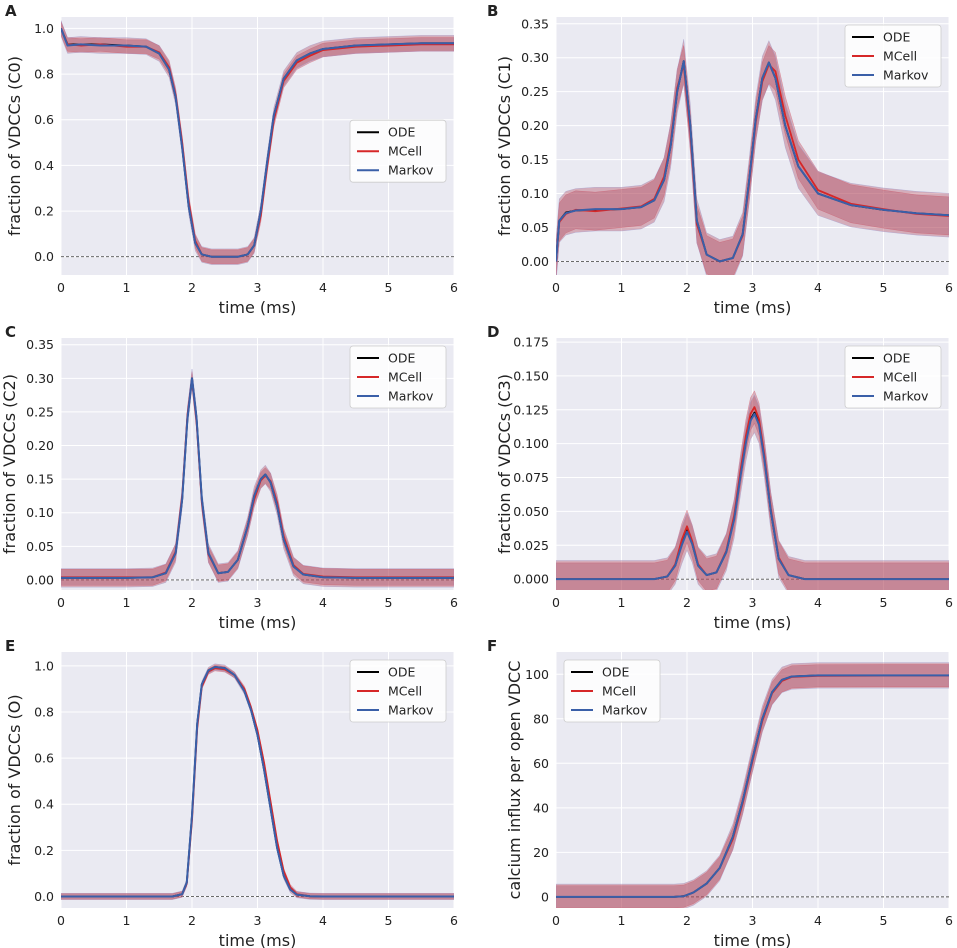 This screenshot has height=948, width=957. What do you see at coordinates (257, 782) in the screenshot?
I see `band-mcell` at bounding box center [257, 782].